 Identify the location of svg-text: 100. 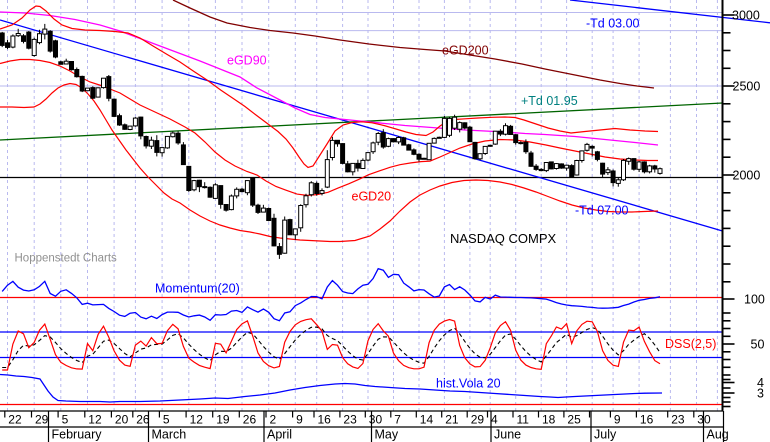
(754, 300).